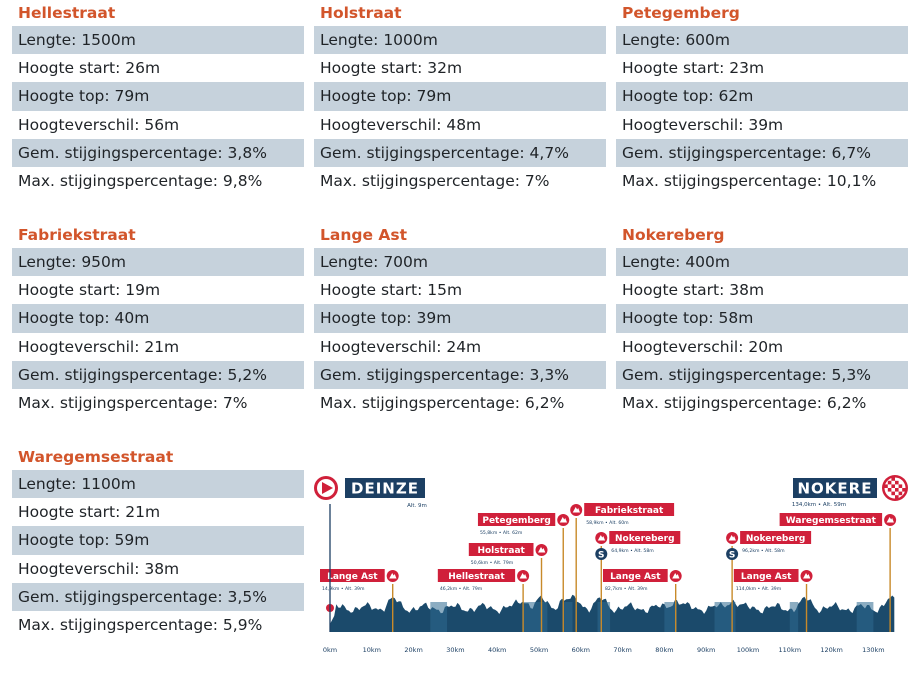 The height and width of the screenshot is (692, 916). I want to click on climb-lengte: Lengte: 600m, so click(762, 40).